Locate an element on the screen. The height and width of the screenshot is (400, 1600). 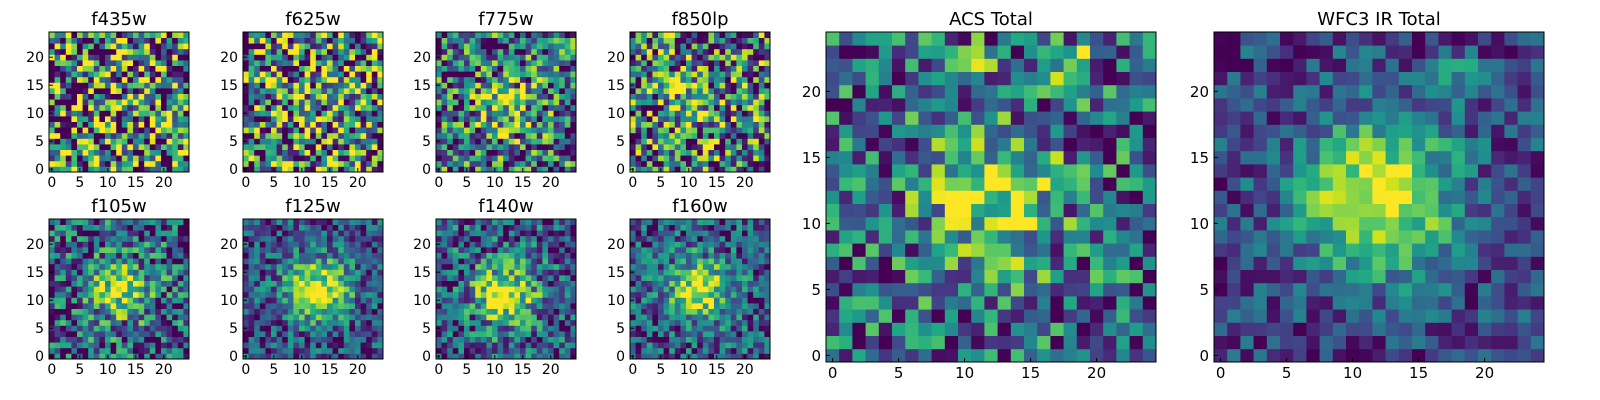
x-tick-label: 15 is located at coordinates (523, 183).